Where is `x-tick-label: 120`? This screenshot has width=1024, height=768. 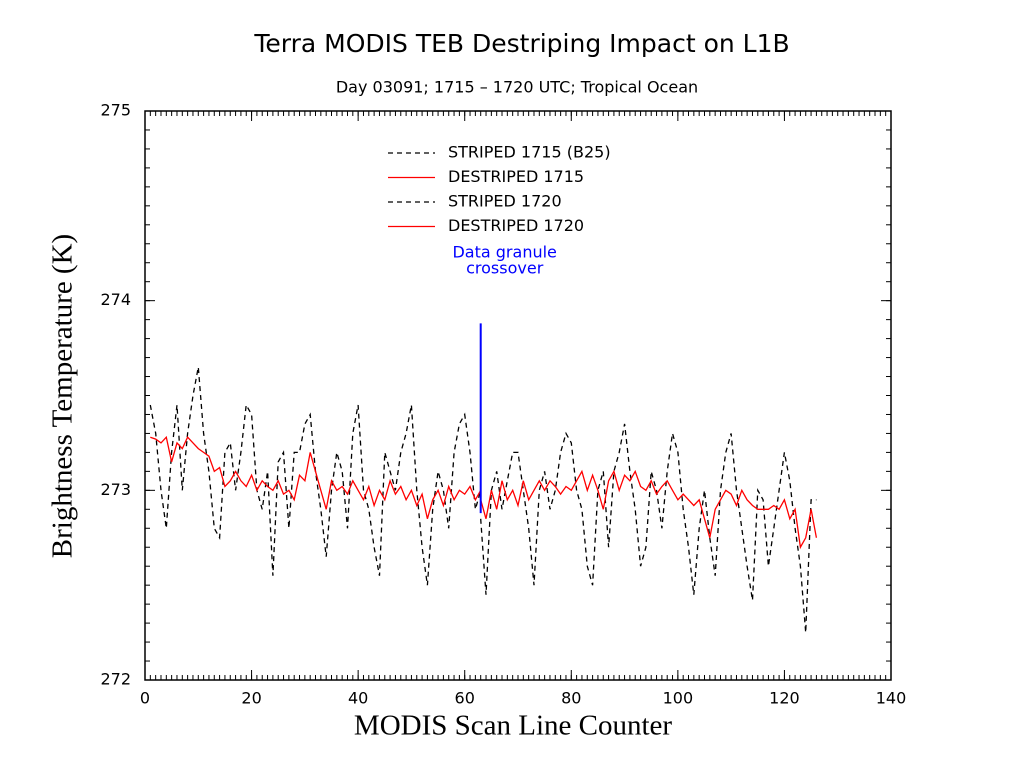 x-tick-label: 120 is located at coordinates (784, 698).